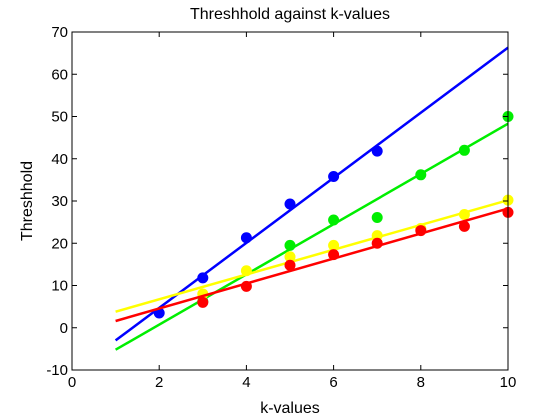  What do you see at coordinates (508, 382) in the screenshot?
I see `x-tick-label: 10` at bounding box center [508, 382].